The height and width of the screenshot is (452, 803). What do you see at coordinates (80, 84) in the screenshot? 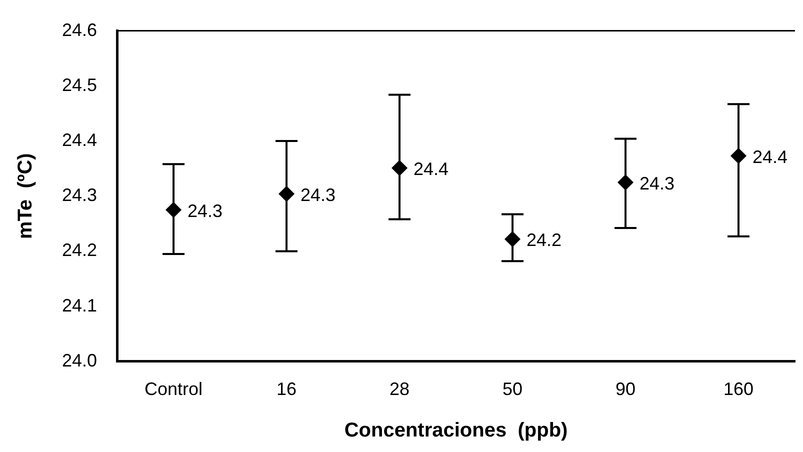
I see `y-tick-label: 24.5` at bounding box center [80, 84].